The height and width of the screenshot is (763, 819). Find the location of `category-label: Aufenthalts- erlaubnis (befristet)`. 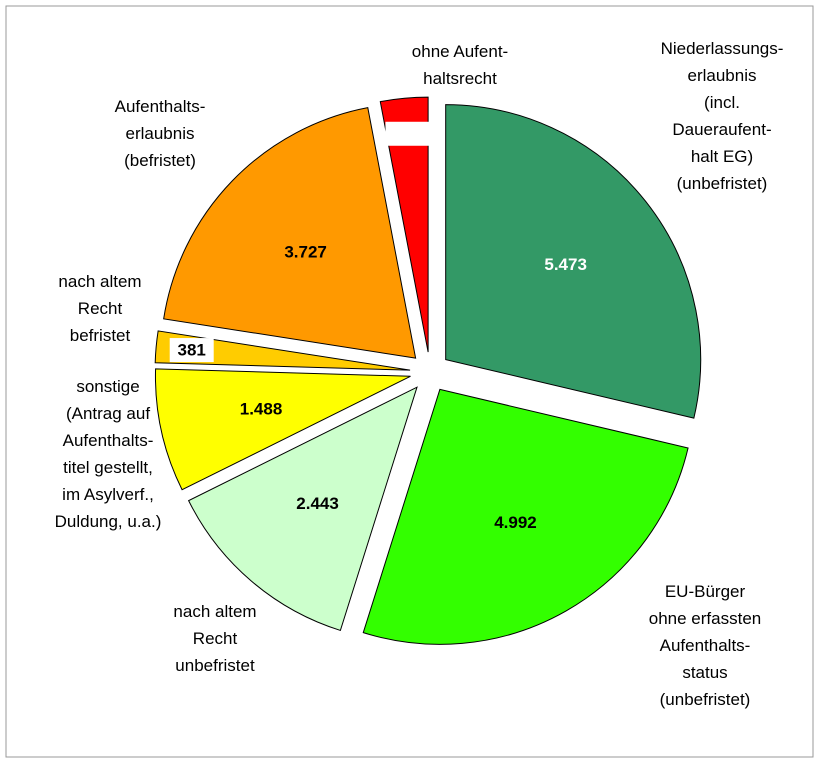

category-label: Aufenthalts- erlaubnis (befristet) is located at coordinates (160, 133).